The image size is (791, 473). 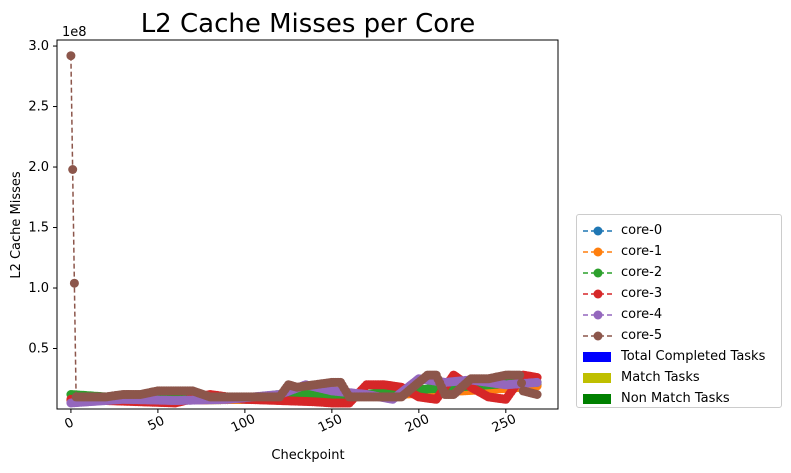 I want to click on x-axis-label: Checkpoint, so click(x=307, y=455).